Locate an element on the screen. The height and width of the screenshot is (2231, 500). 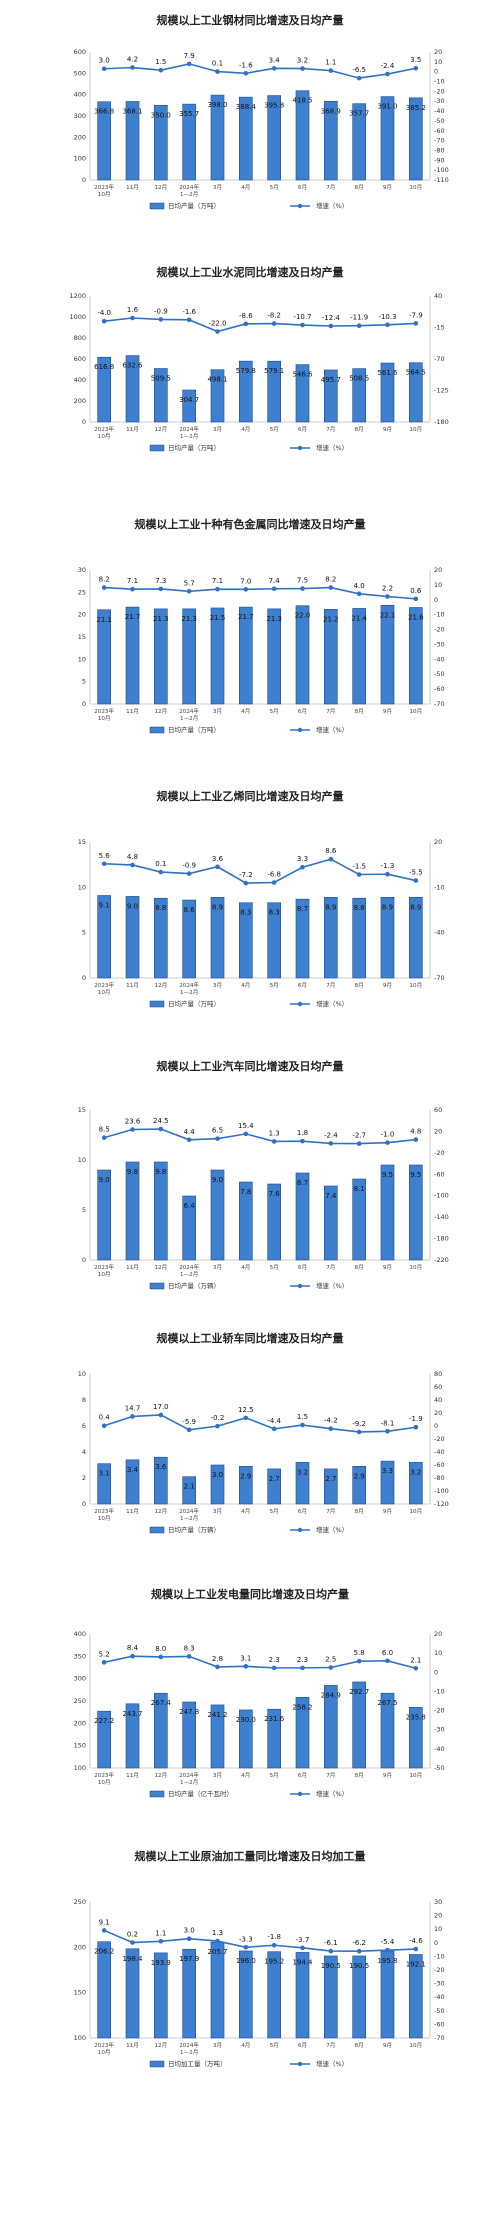
bar-label: 368.9 is located at coordinates (331, 111).